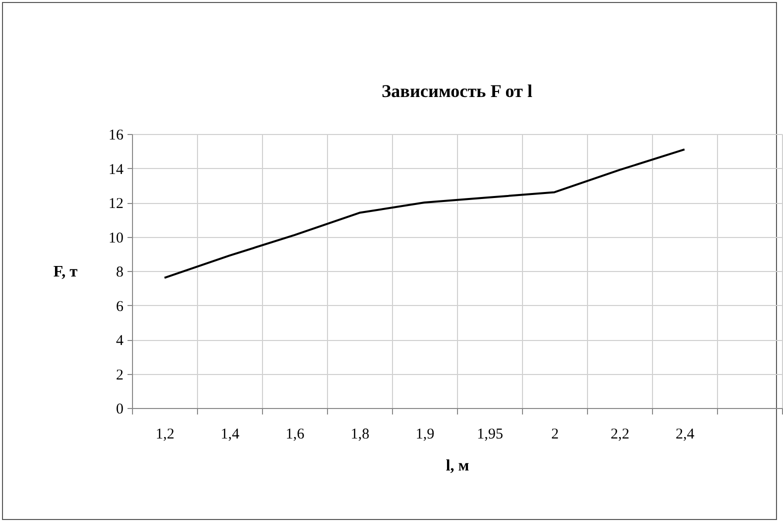  I want to click on y-tick-label: 12, so click(116, 204).